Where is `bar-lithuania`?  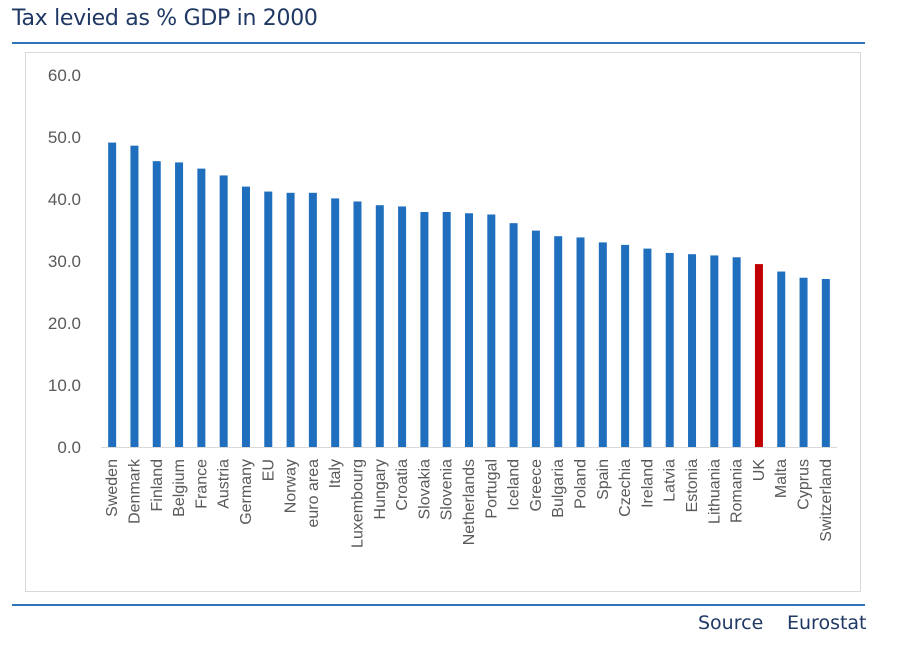 bar-lithuania is located at coordinates (714, 351).